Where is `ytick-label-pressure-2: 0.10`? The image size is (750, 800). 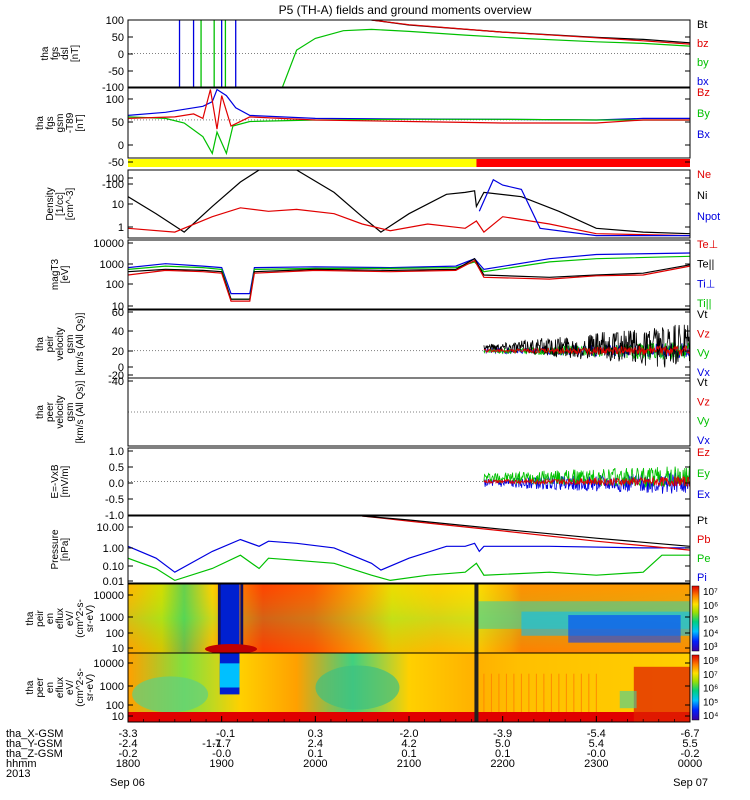
ytick-label-pressure-2: 0.10 is located at coordinates (113, 567).